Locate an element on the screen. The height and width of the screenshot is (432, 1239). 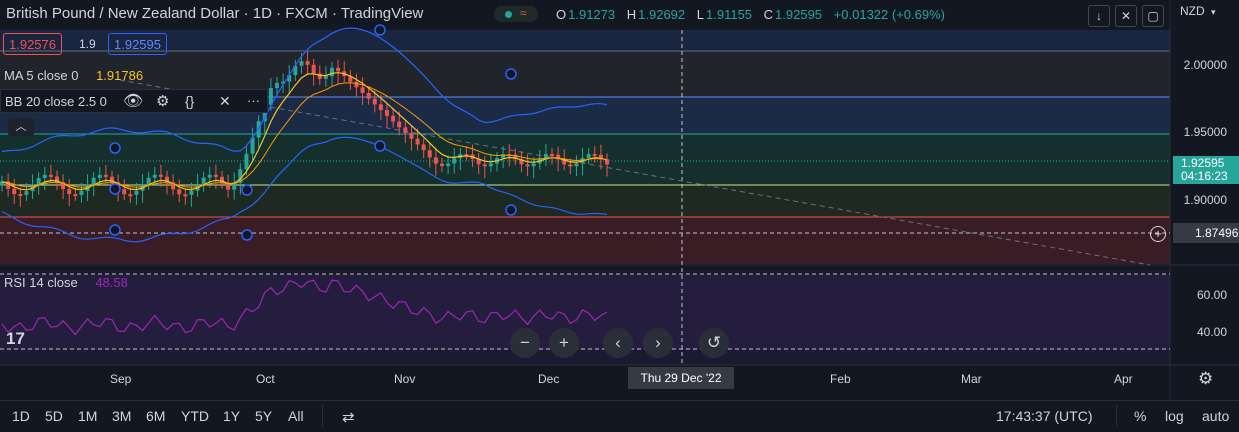
sell-button: 1.92576 is located at coordinates (32, 44).